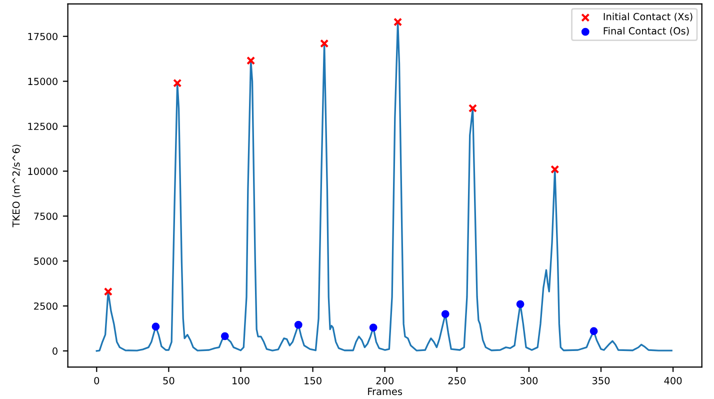 This screenshot has height=399, width=714. I want to click on legend-label: Final Contact (Os), so click(646, 31).